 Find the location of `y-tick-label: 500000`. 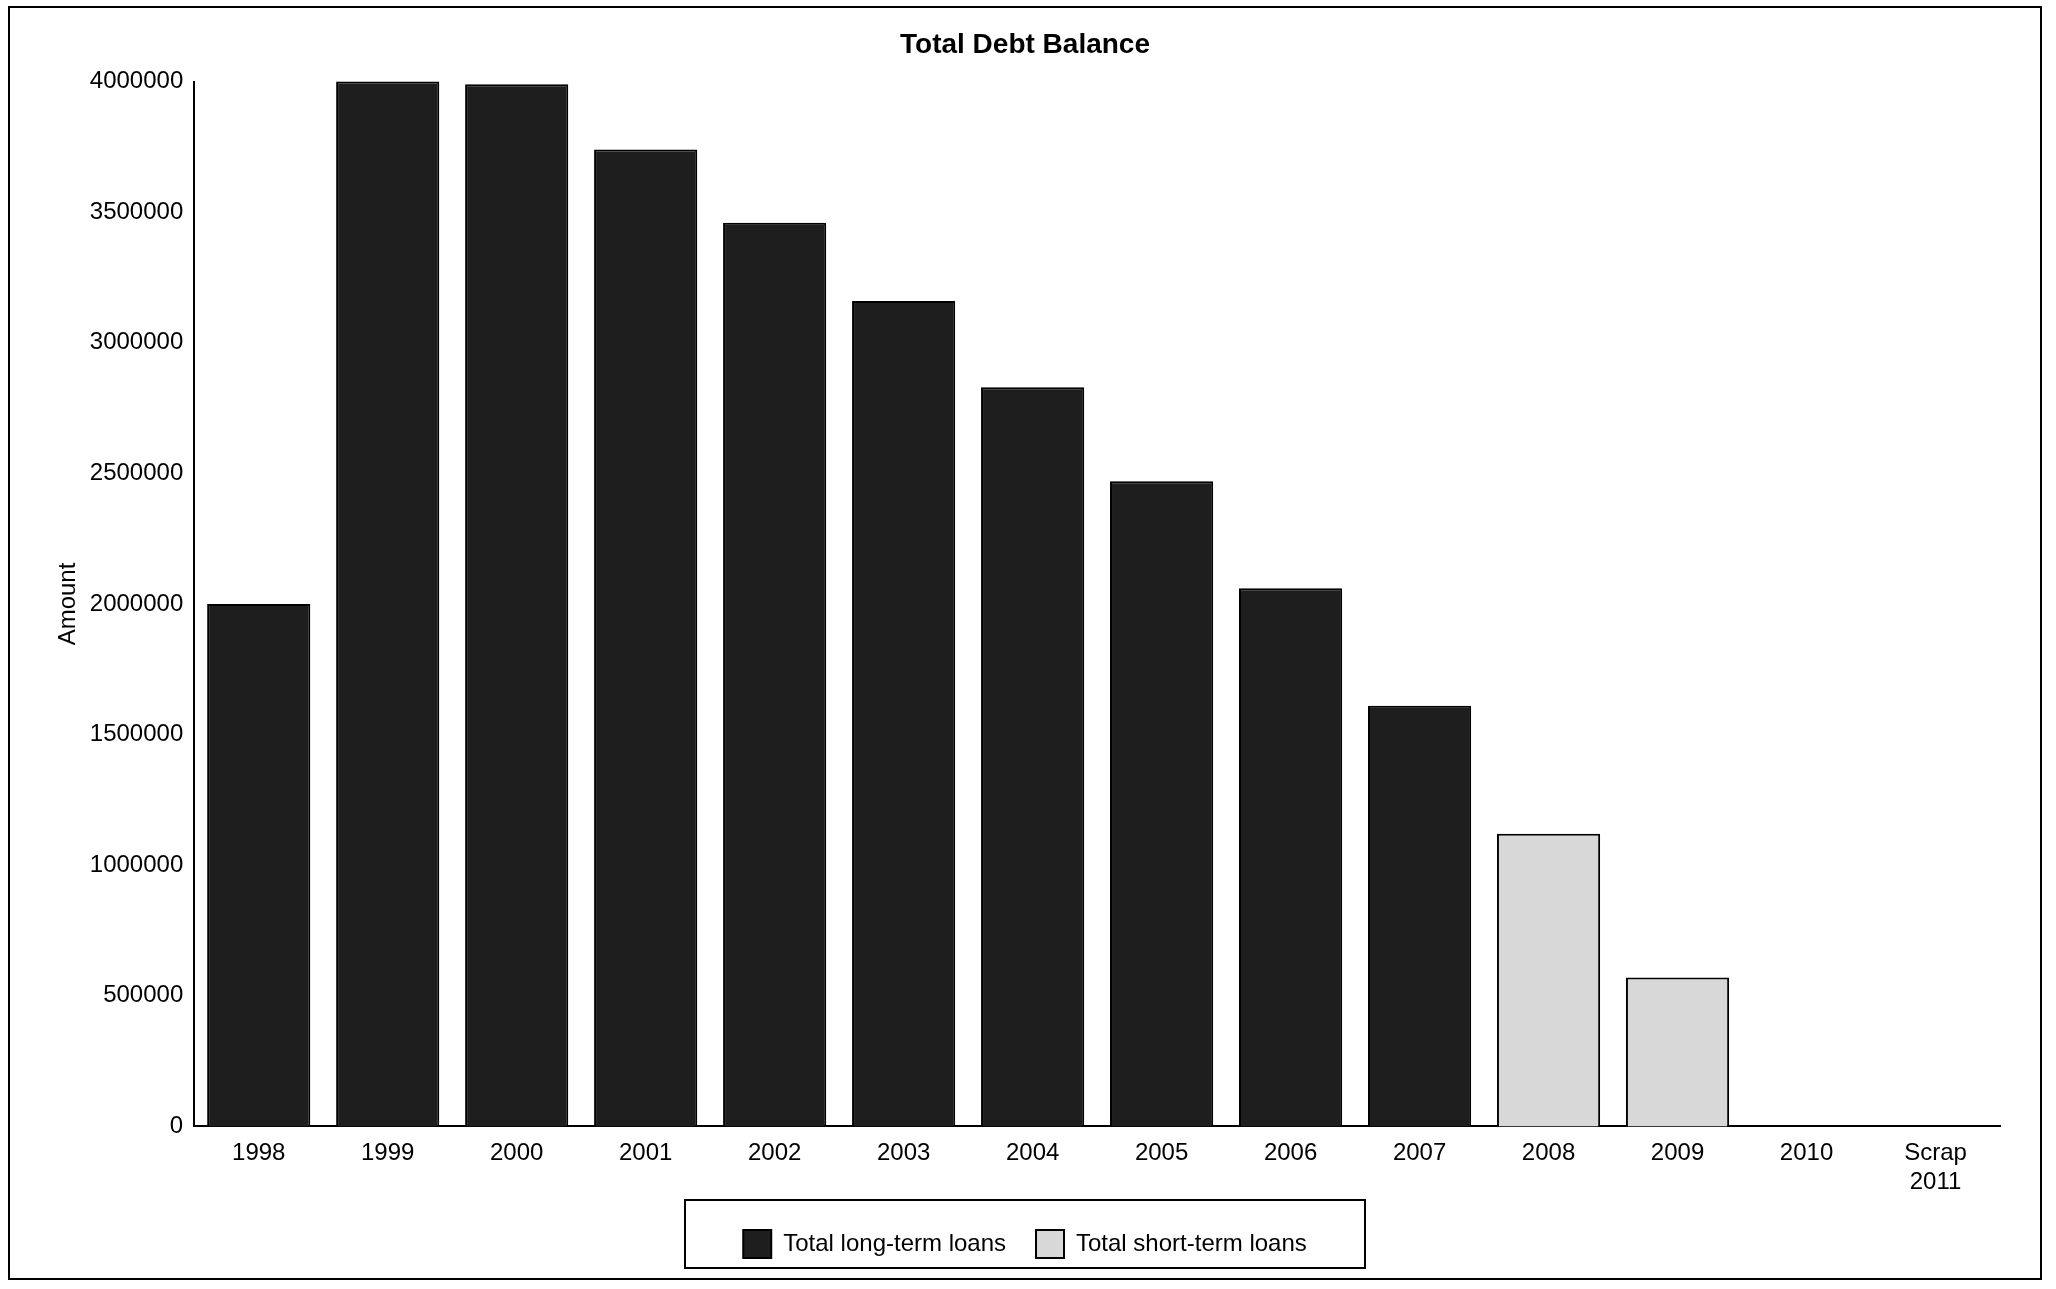

y-tick-label: 500000 is located at coordinates (143, 994).